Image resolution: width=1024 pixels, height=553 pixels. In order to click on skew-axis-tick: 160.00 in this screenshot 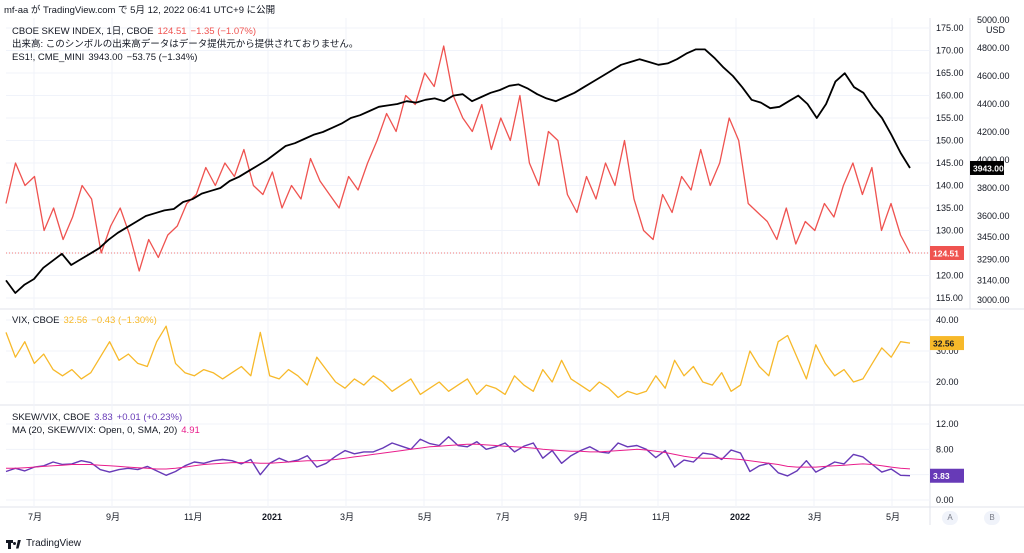, I will do `click(950, 96)`.